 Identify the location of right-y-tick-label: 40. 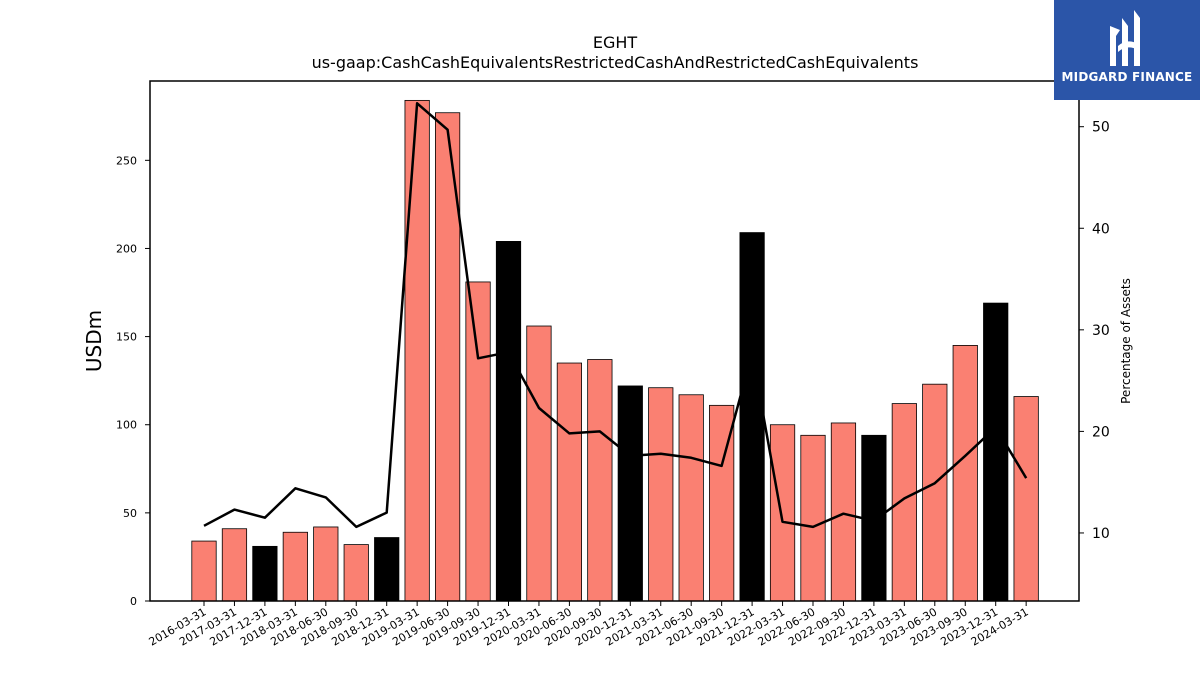
(1101, 229).